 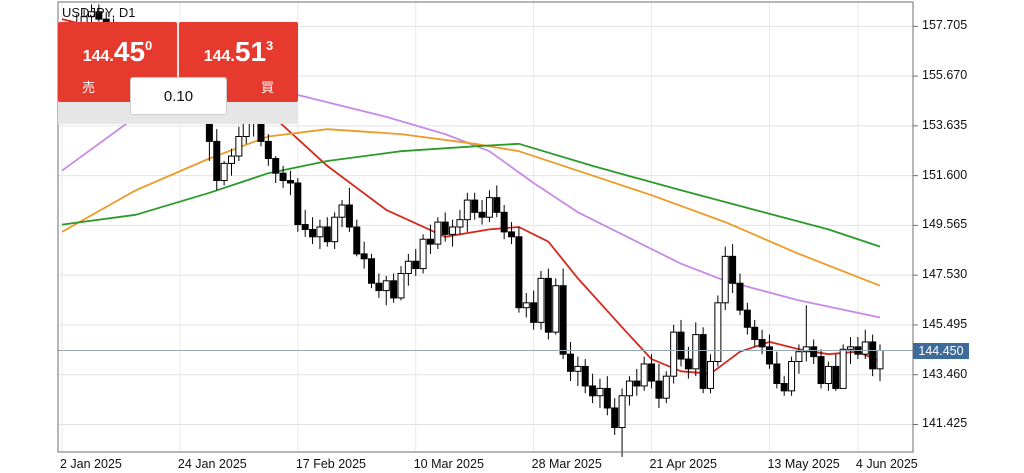 I want to click on y-tick-label: 149.565, so click(x=945, y=224).